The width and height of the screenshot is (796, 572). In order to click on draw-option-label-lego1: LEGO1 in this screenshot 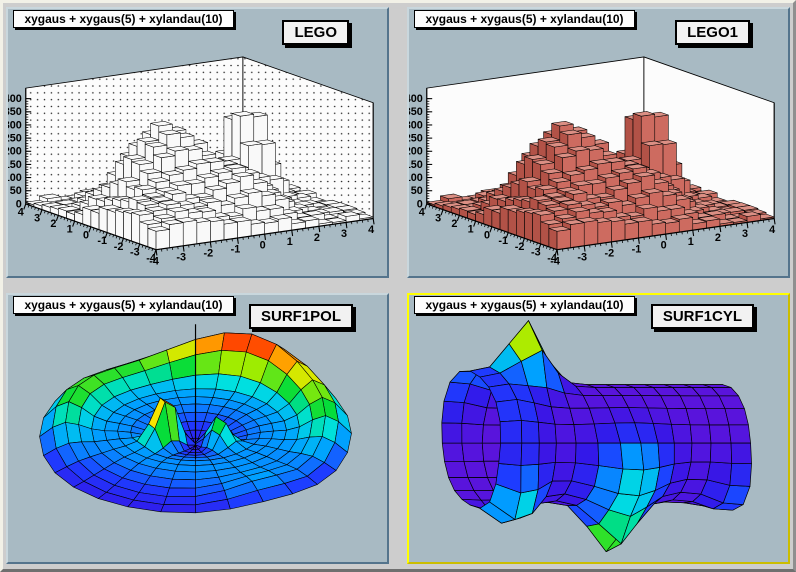, I will do `click(712, 32)`.